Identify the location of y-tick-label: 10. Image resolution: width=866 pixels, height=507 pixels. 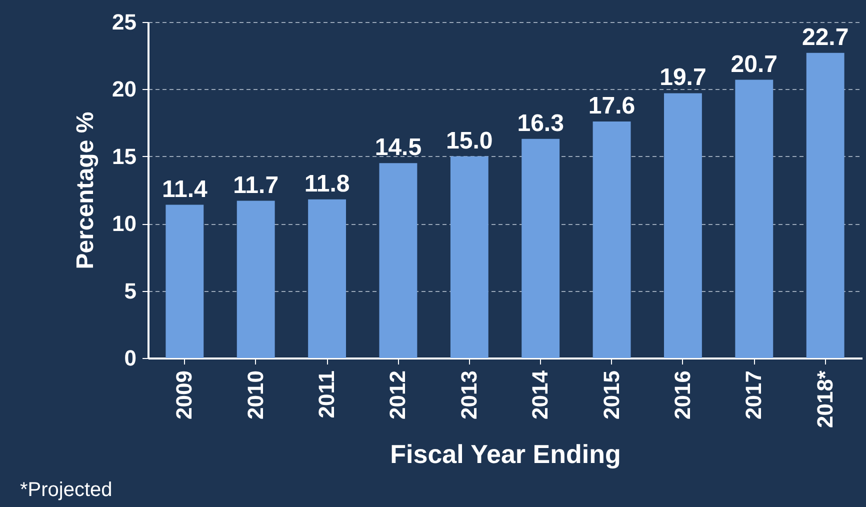
(124, 223).